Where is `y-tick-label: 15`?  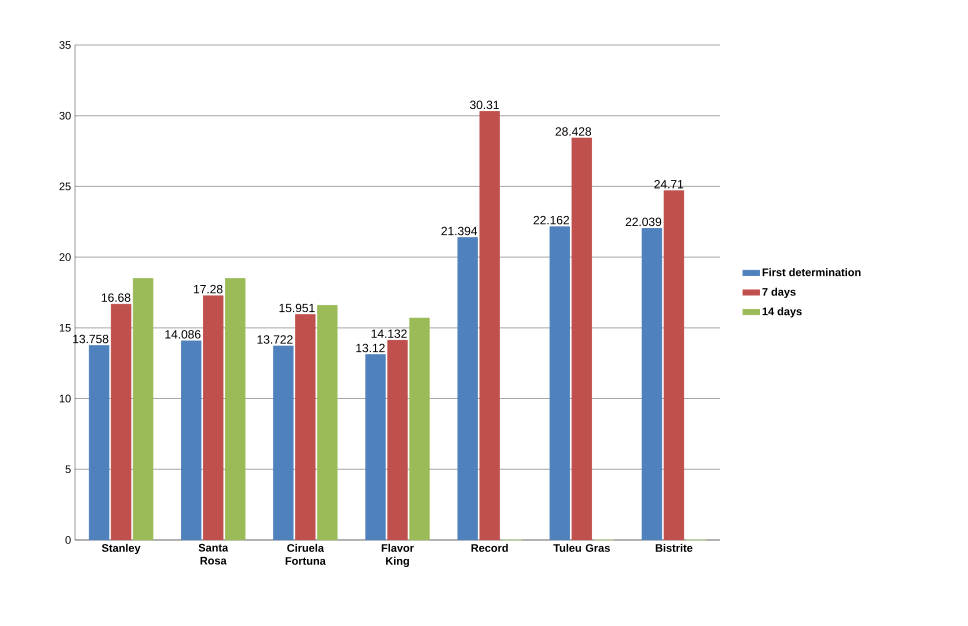 y-tick-label: 15 is located at coordinates (65, 328).